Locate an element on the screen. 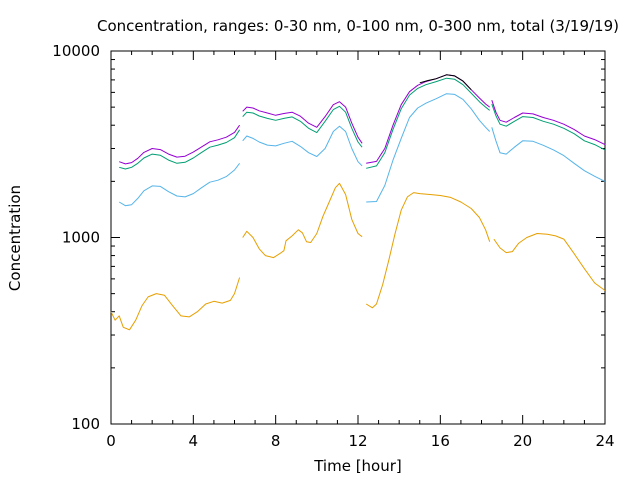 This screenshot has height=480, width=640. x-tick-label: 16 is located at coordinates (440, 441).